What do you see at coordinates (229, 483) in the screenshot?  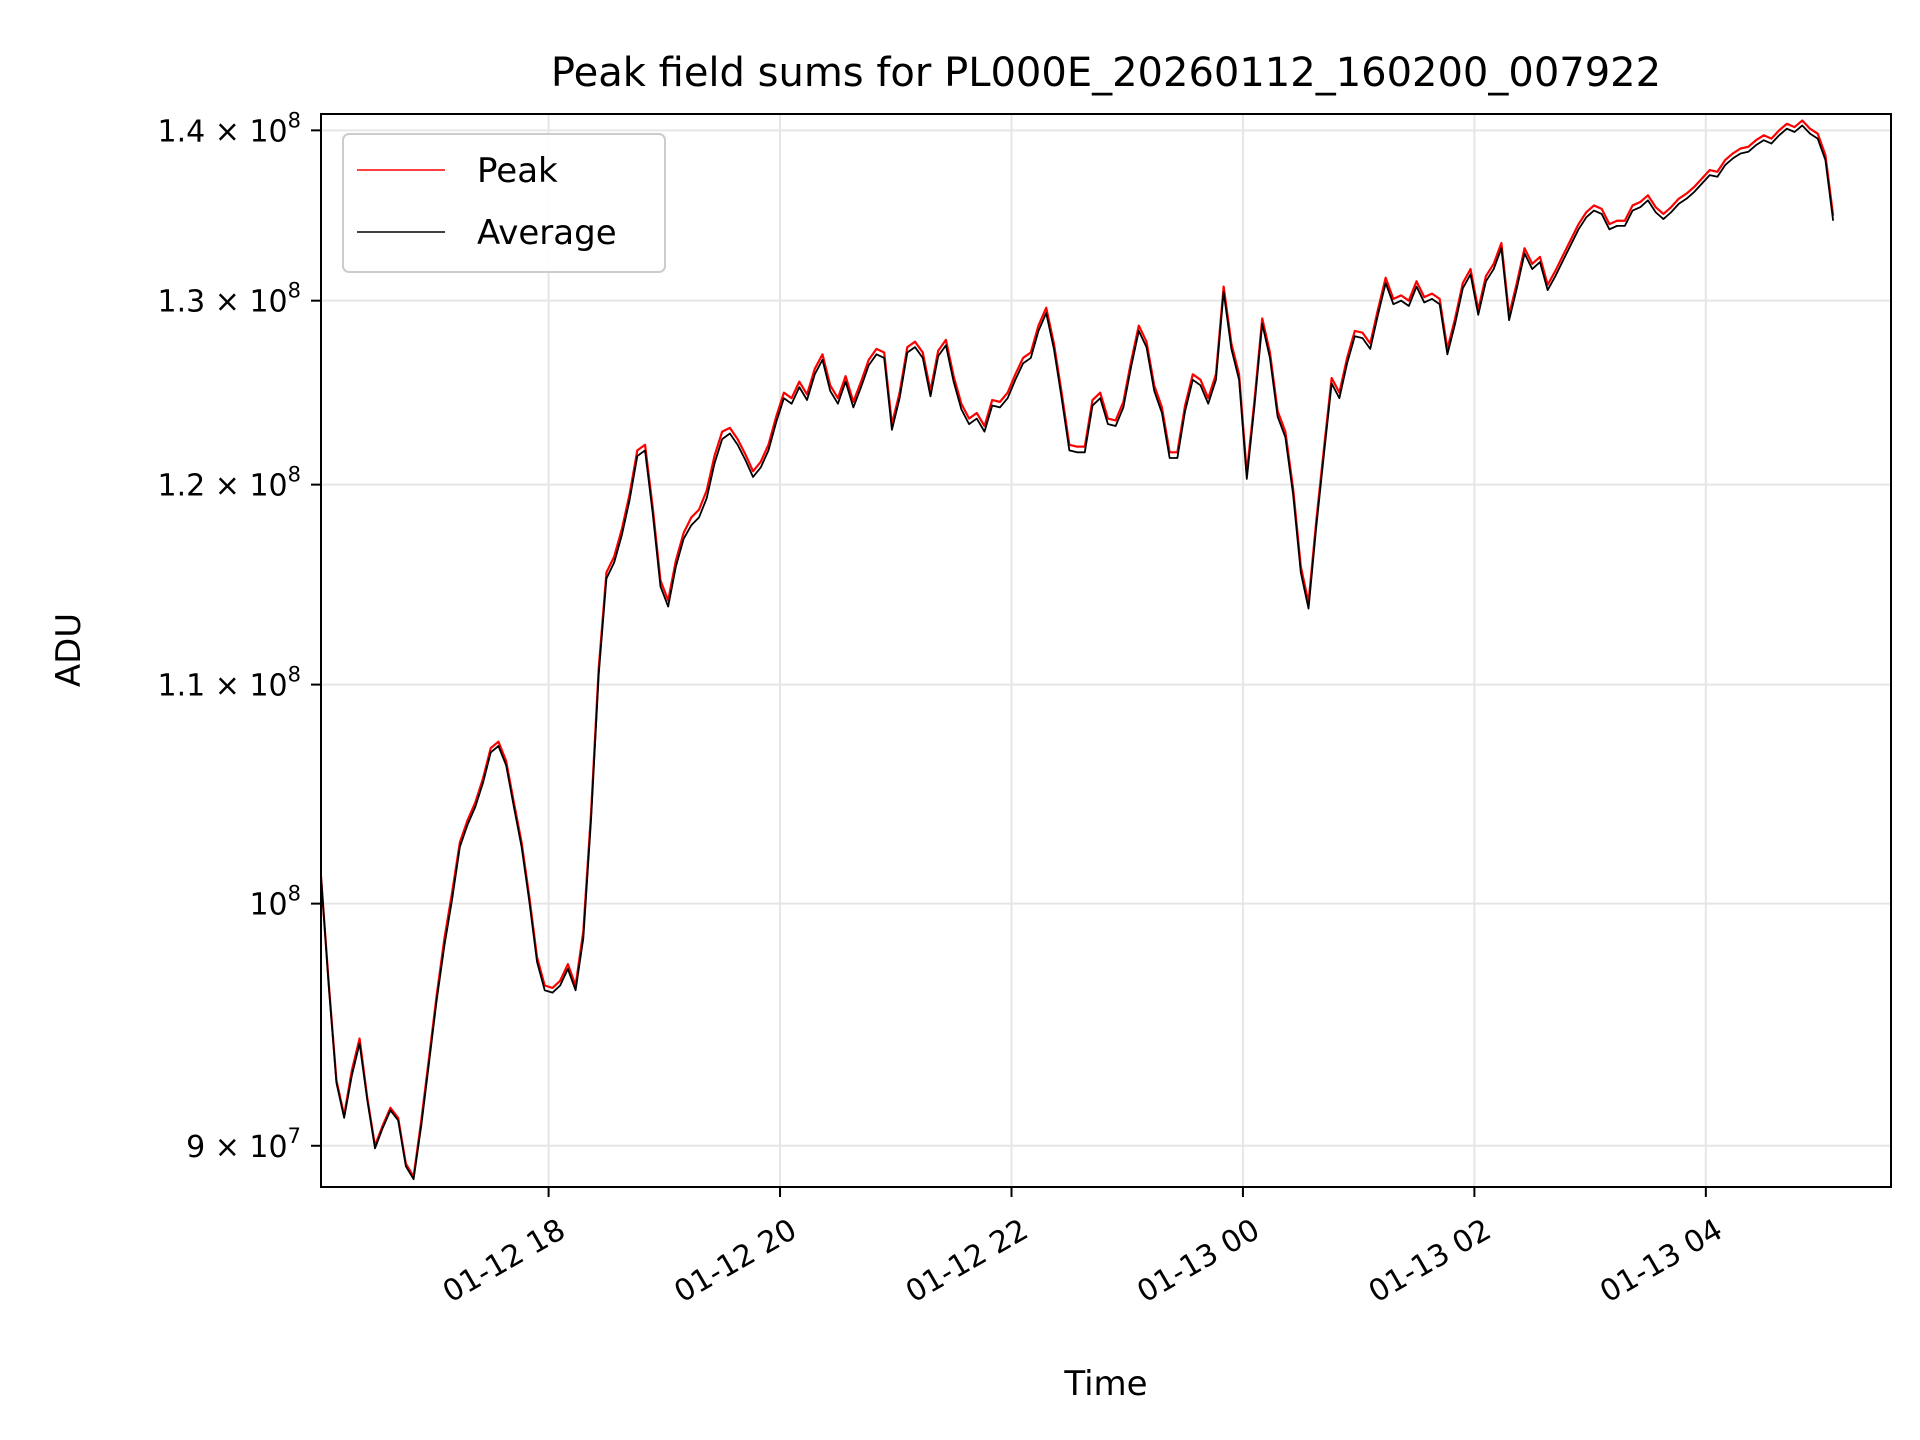 I see `y-tick-label: 1.2 × 108` at bounding box center [229, 483].